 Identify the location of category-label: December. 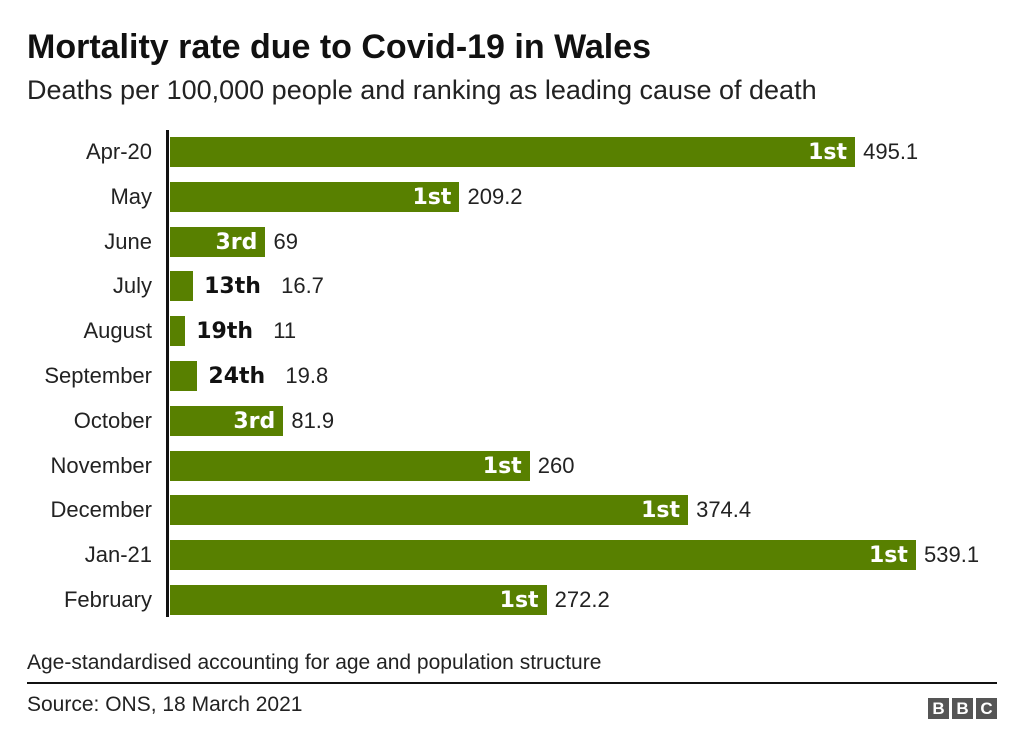
(101, 510).